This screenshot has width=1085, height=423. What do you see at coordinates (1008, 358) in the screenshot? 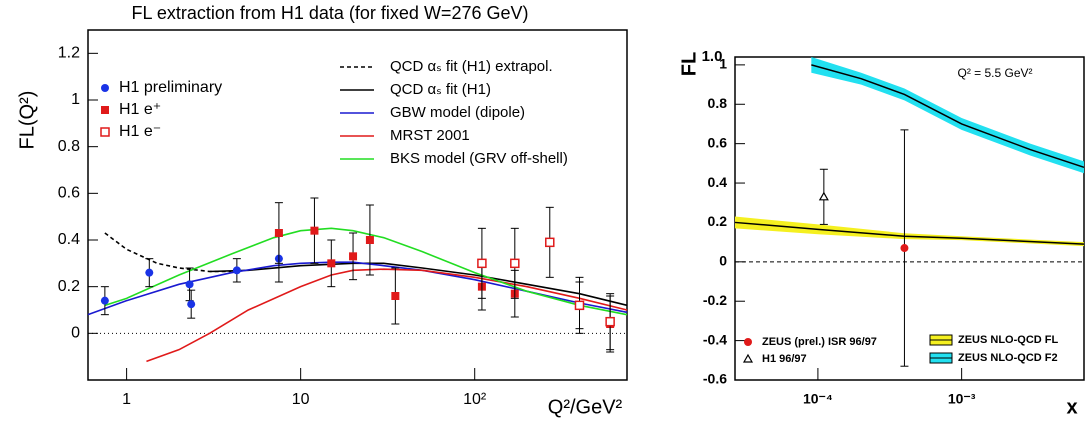
I see `legend-label: ZEUS NLO-QCD F2` at bounding box center [1008, 358].